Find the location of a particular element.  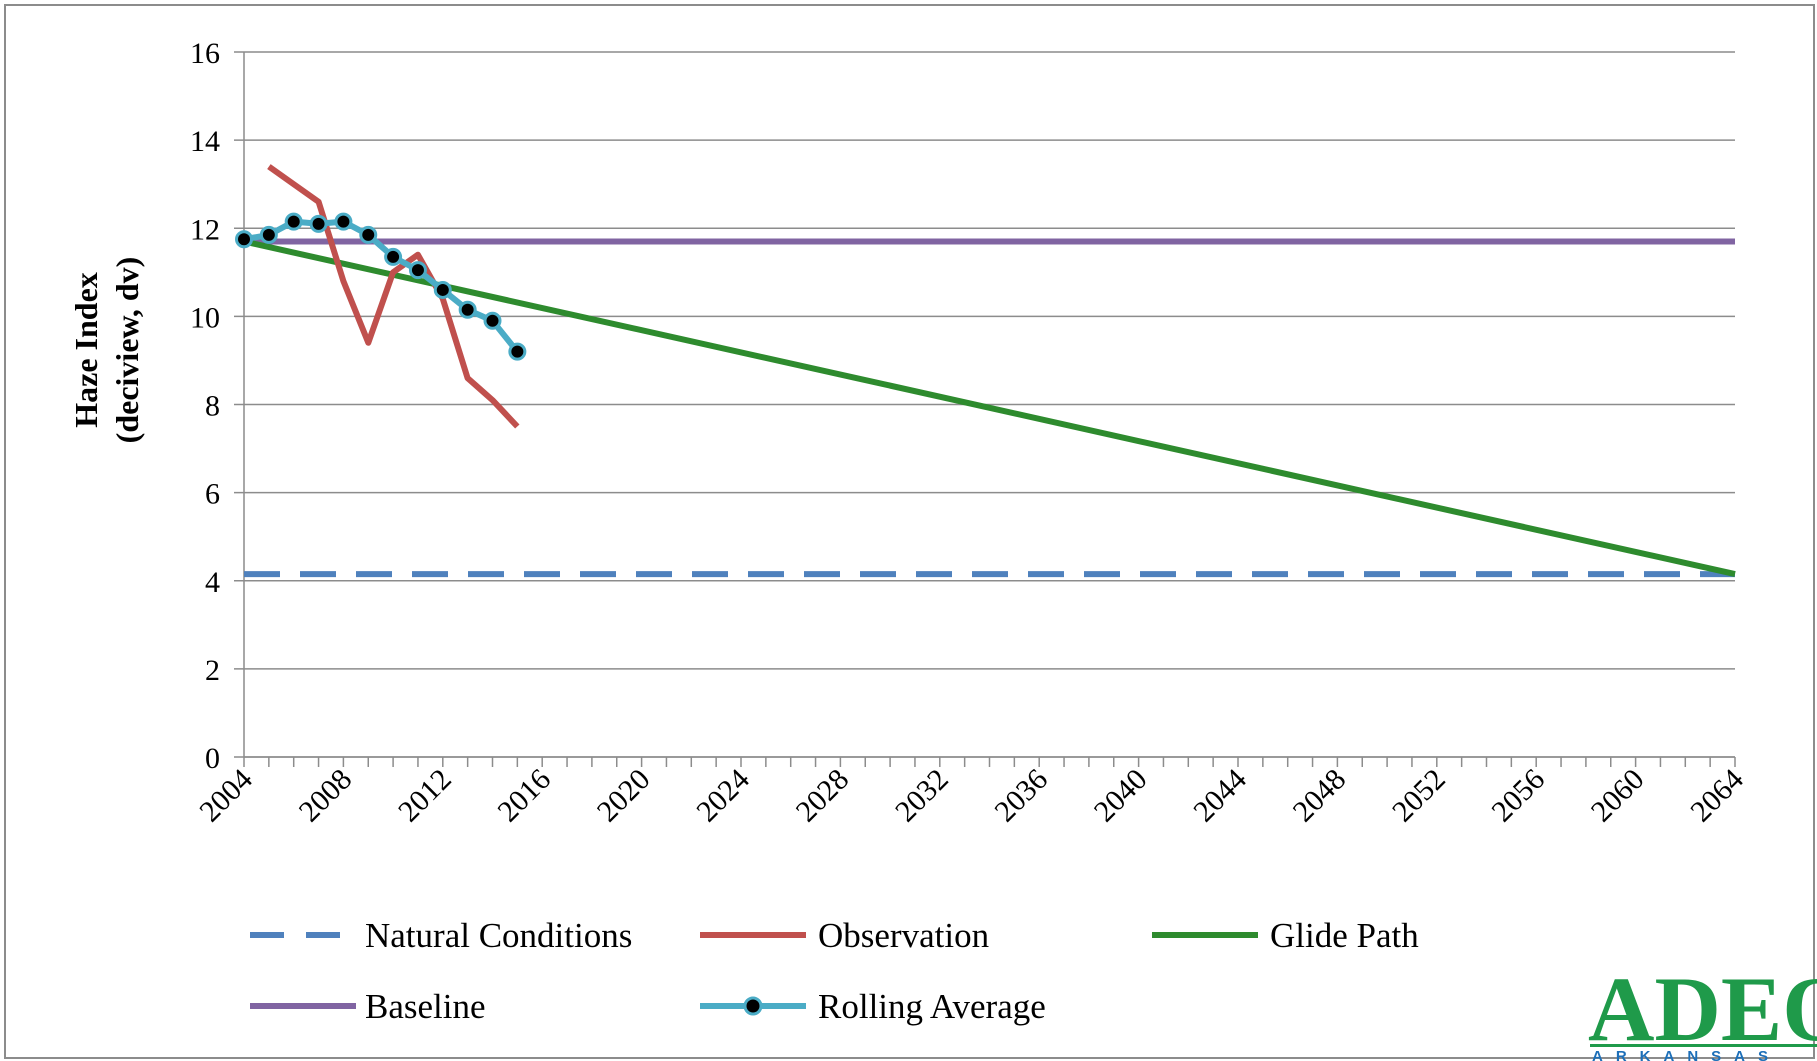

x-tick-label: 2024 is located at coordinates (723, 796).